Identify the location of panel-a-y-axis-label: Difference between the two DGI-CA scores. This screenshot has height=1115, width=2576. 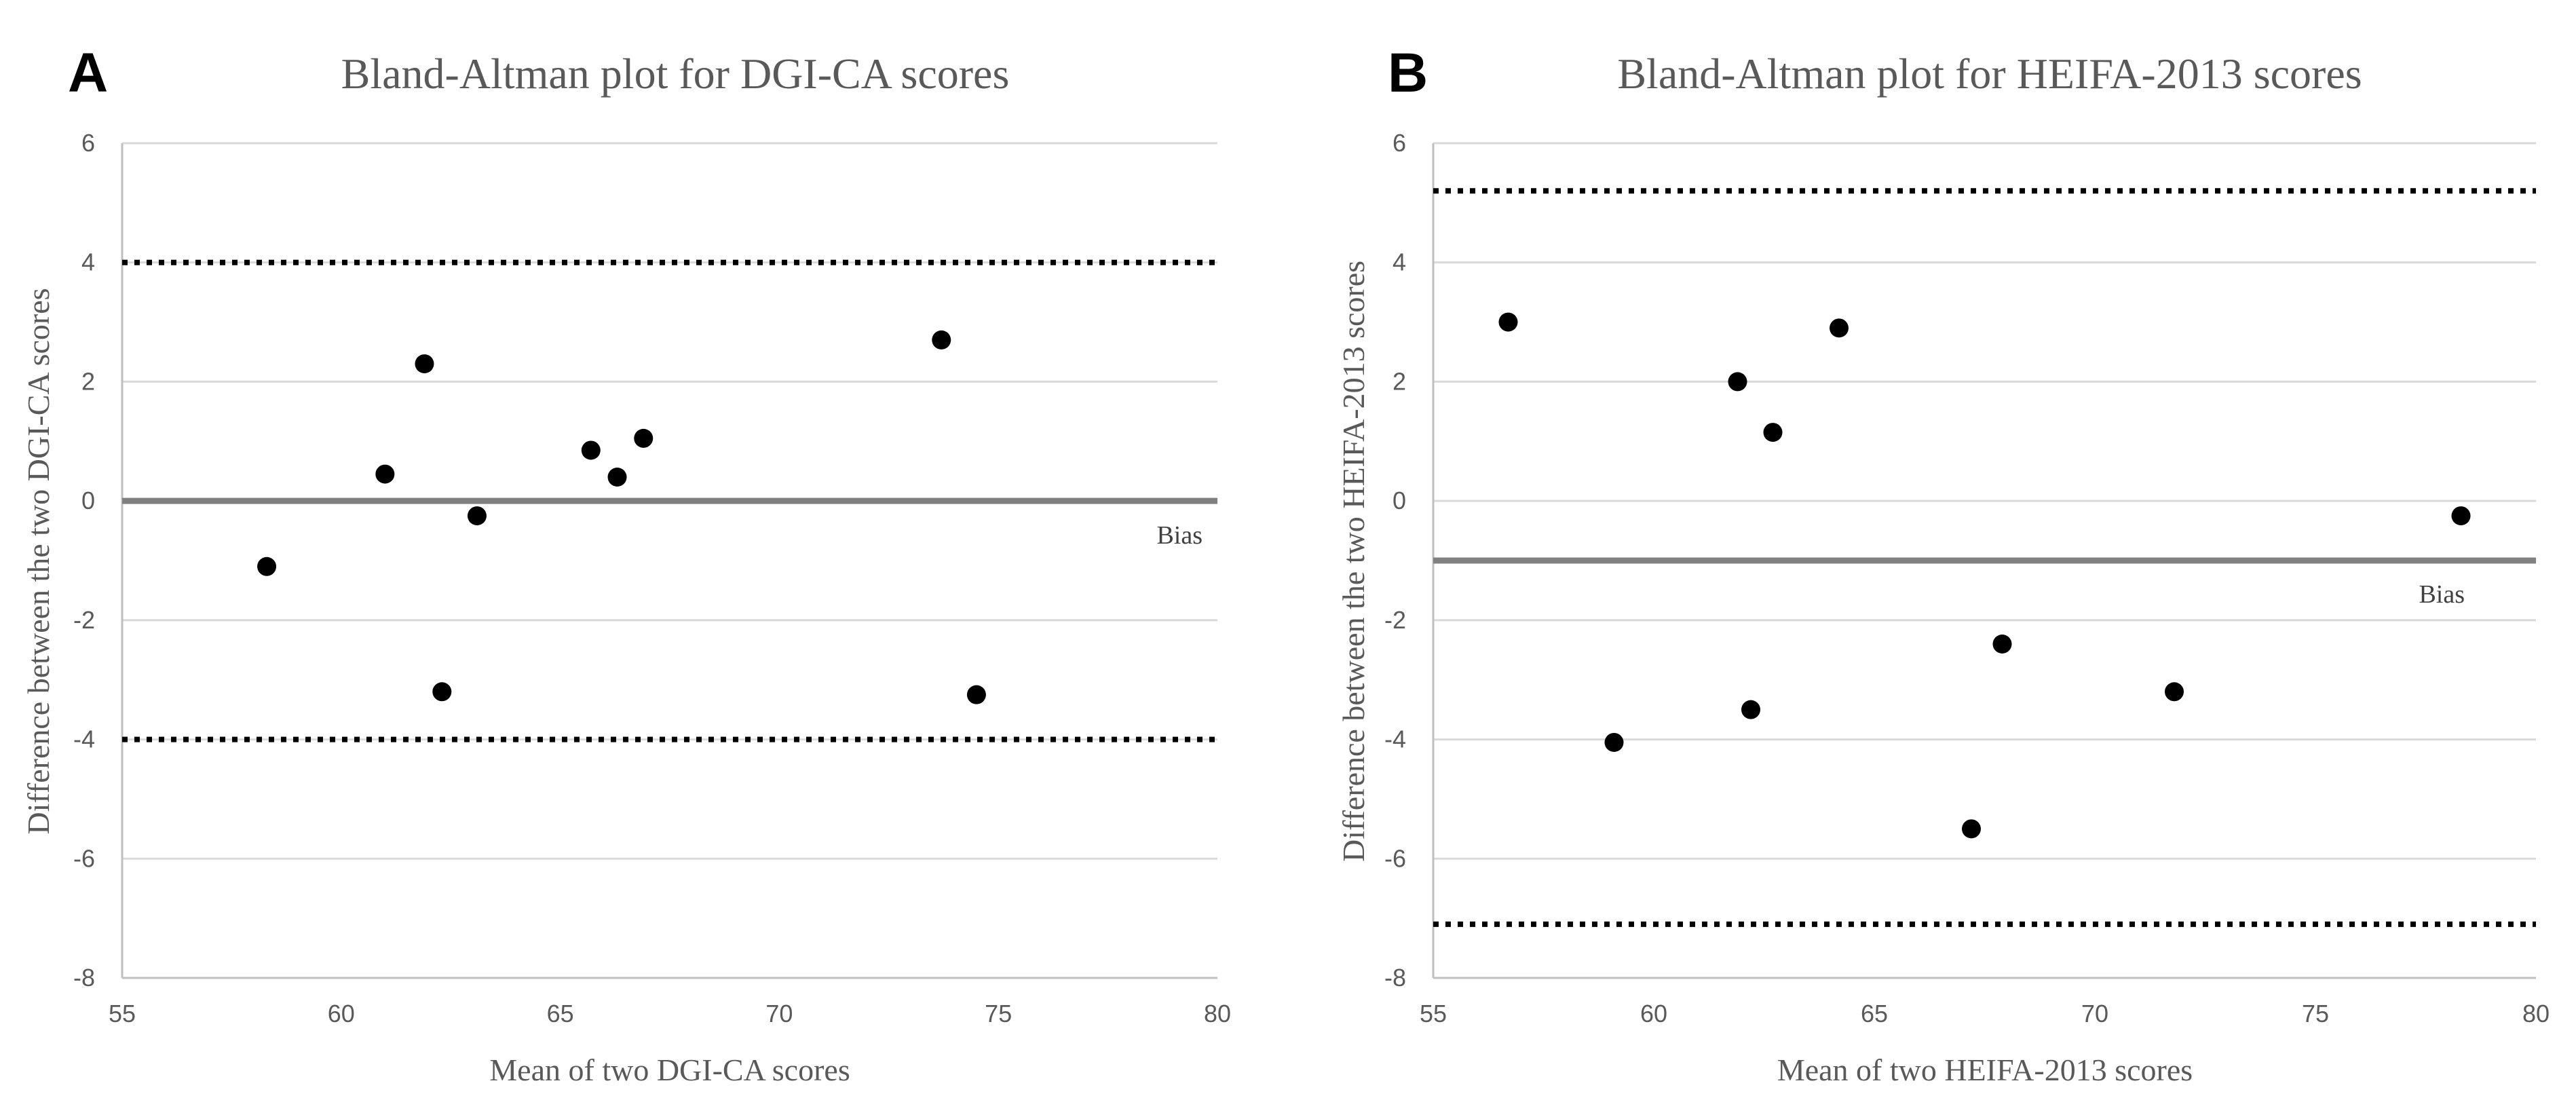
(38, 561).